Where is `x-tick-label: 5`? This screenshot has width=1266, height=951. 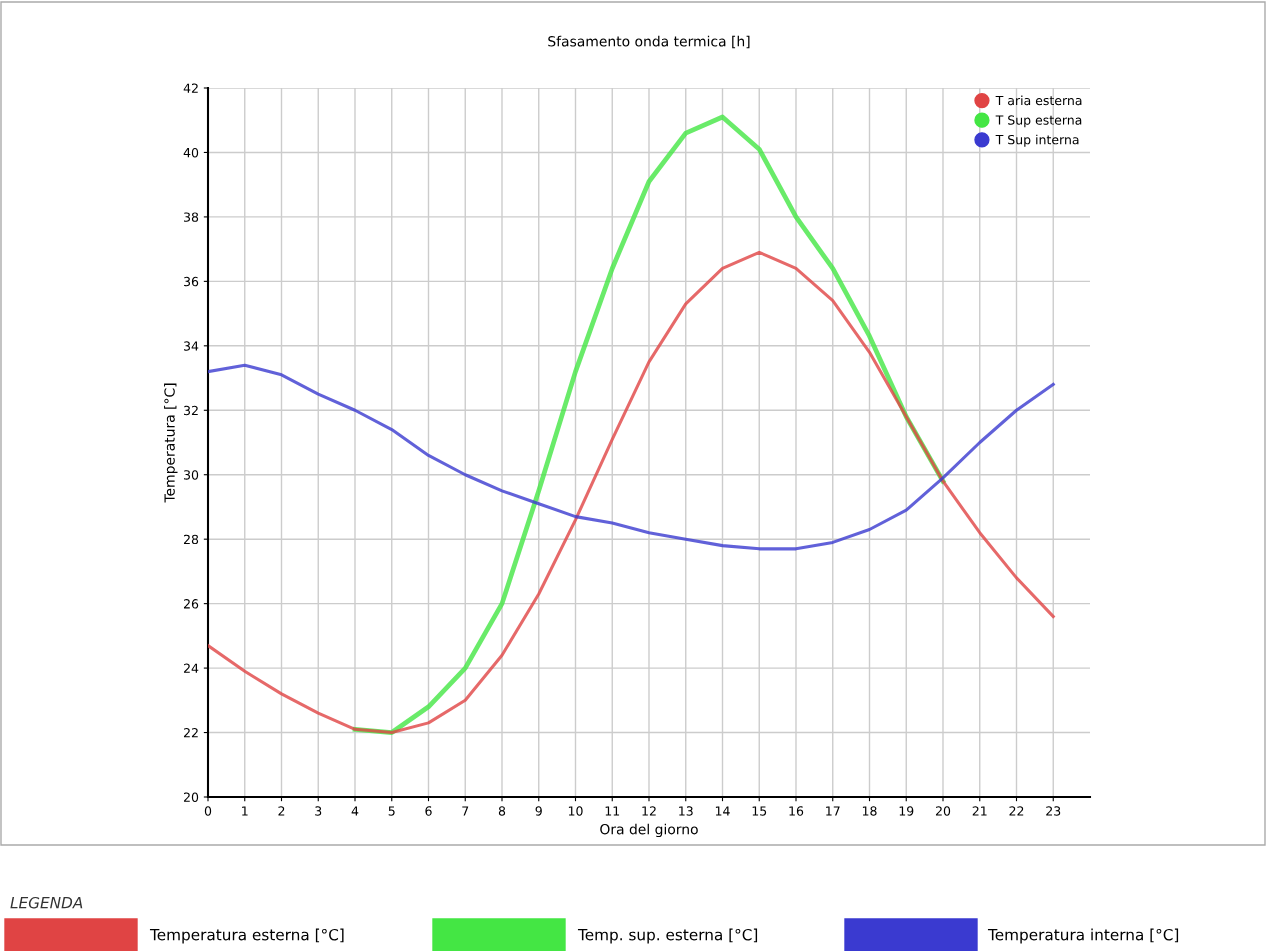 x-tick-label: 5 is located at coordinates (391, 811).